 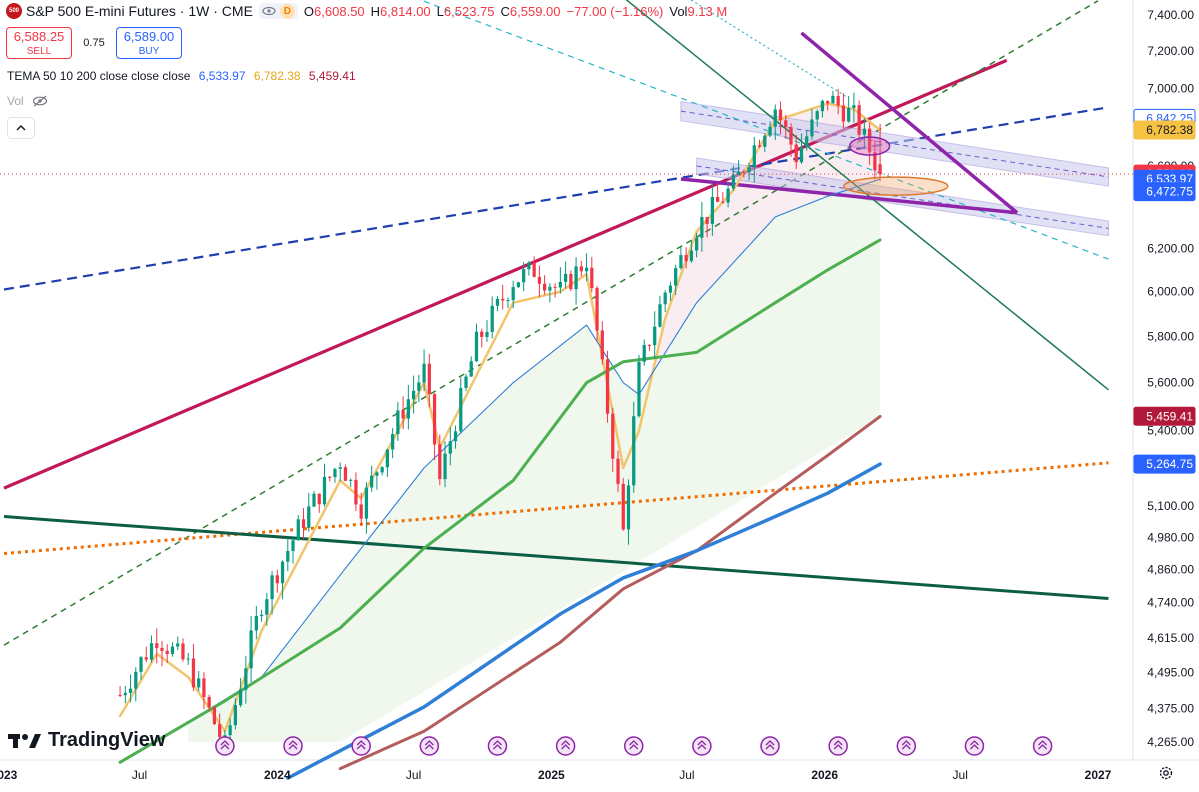 I want to click on ohlc-open-key: O, so click(x=309, y=11).